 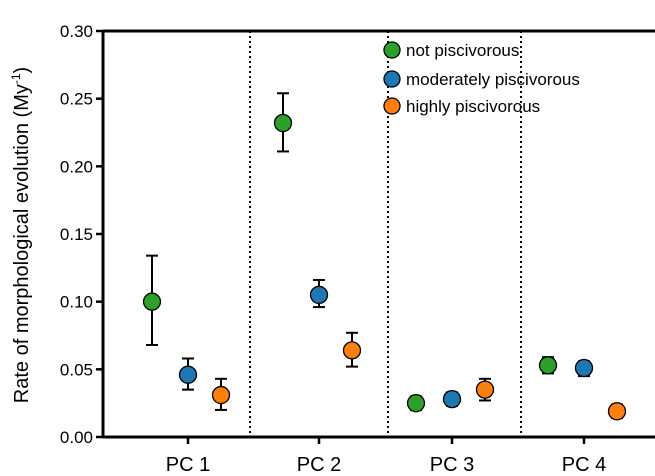 I want to click on x-category-label: PC 1, so click(x=188, y=465).